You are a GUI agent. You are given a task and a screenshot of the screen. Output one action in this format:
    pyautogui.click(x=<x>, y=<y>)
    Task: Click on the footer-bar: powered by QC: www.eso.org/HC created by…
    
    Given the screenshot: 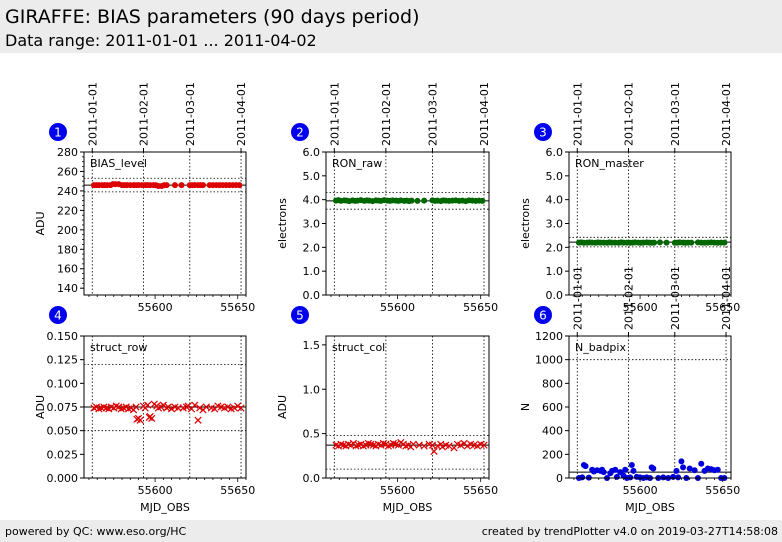 What is the action you would take?
    pyautogui.click(x=391, y=531)
    